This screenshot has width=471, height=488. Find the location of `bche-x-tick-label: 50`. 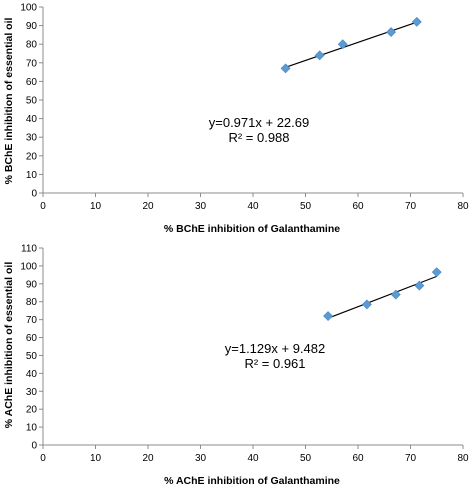

bche-x-tick-label: 50 is located at coordinates (306, 206).